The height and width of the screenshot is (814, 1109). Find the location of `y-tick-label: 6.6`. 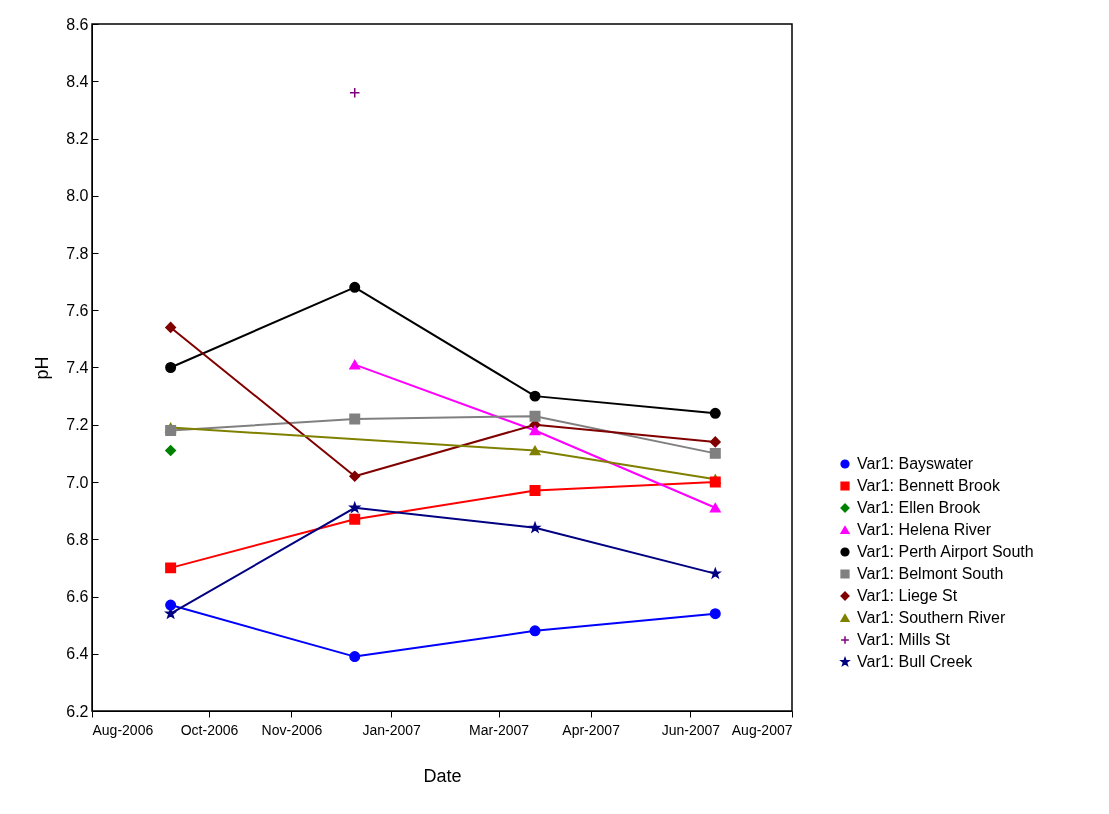

y-tick-label: 6.6 is located at coordinates (77, 596).